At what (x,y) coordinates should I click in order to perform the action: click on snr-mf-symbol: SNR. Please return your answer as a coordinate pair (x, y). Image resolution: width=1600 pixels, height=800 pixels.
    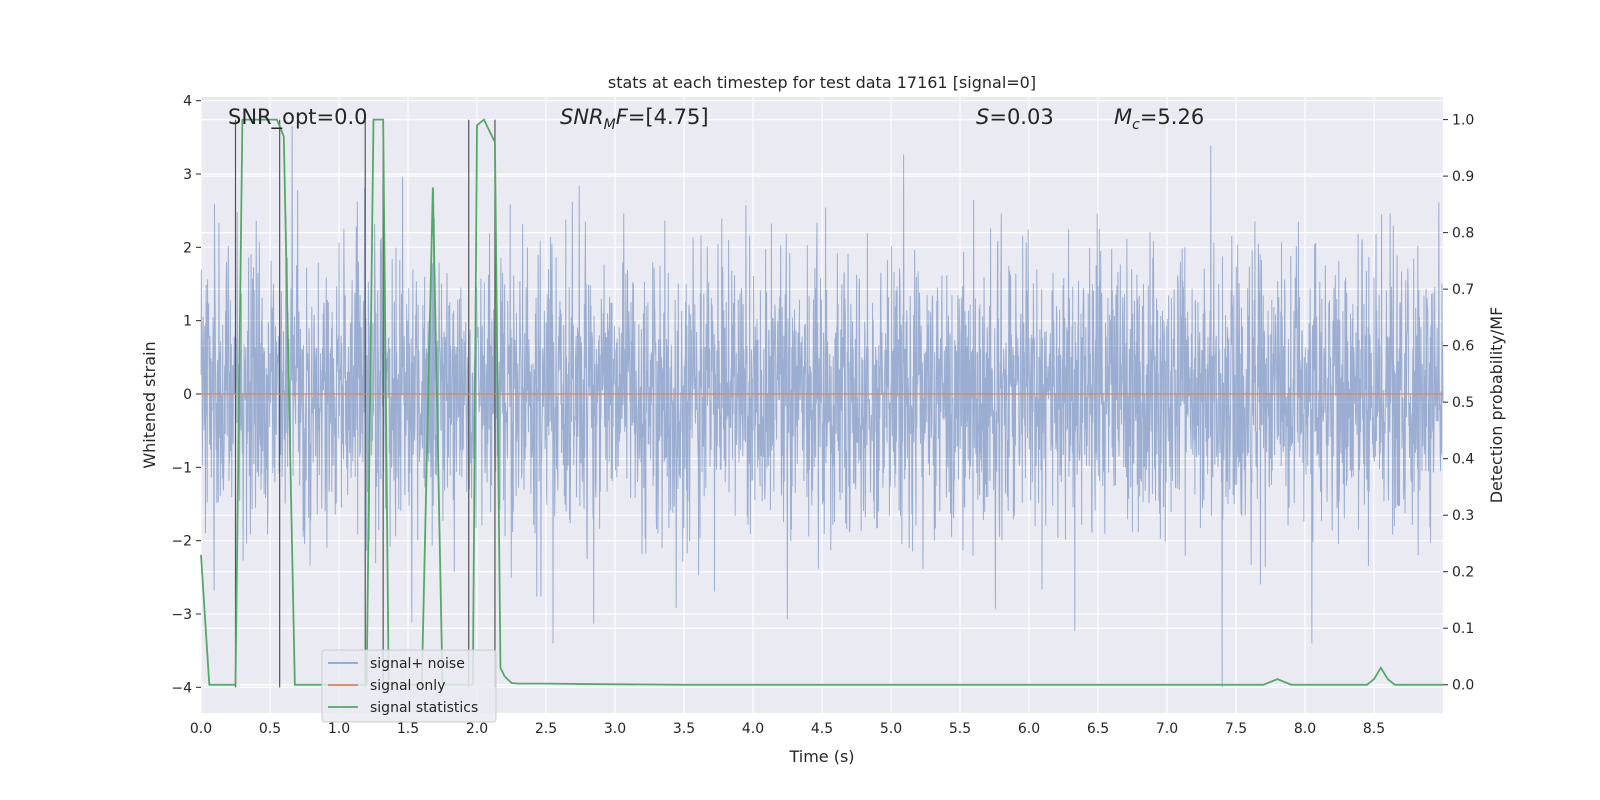
    Looking at the image, I should click on (582, 117).